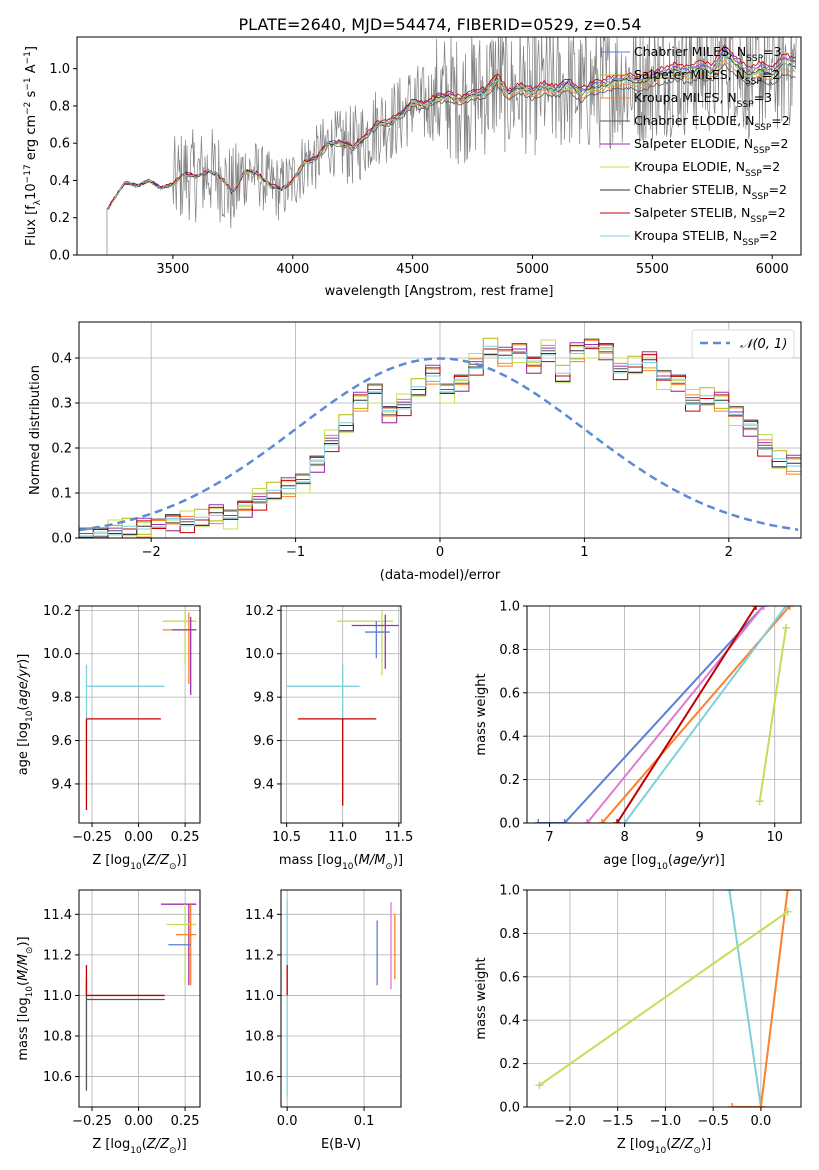  What do you see at coordinates (412, 269) in the screenshot?
I see `tick-label-x: 4500` at bounding box center [412, 269].